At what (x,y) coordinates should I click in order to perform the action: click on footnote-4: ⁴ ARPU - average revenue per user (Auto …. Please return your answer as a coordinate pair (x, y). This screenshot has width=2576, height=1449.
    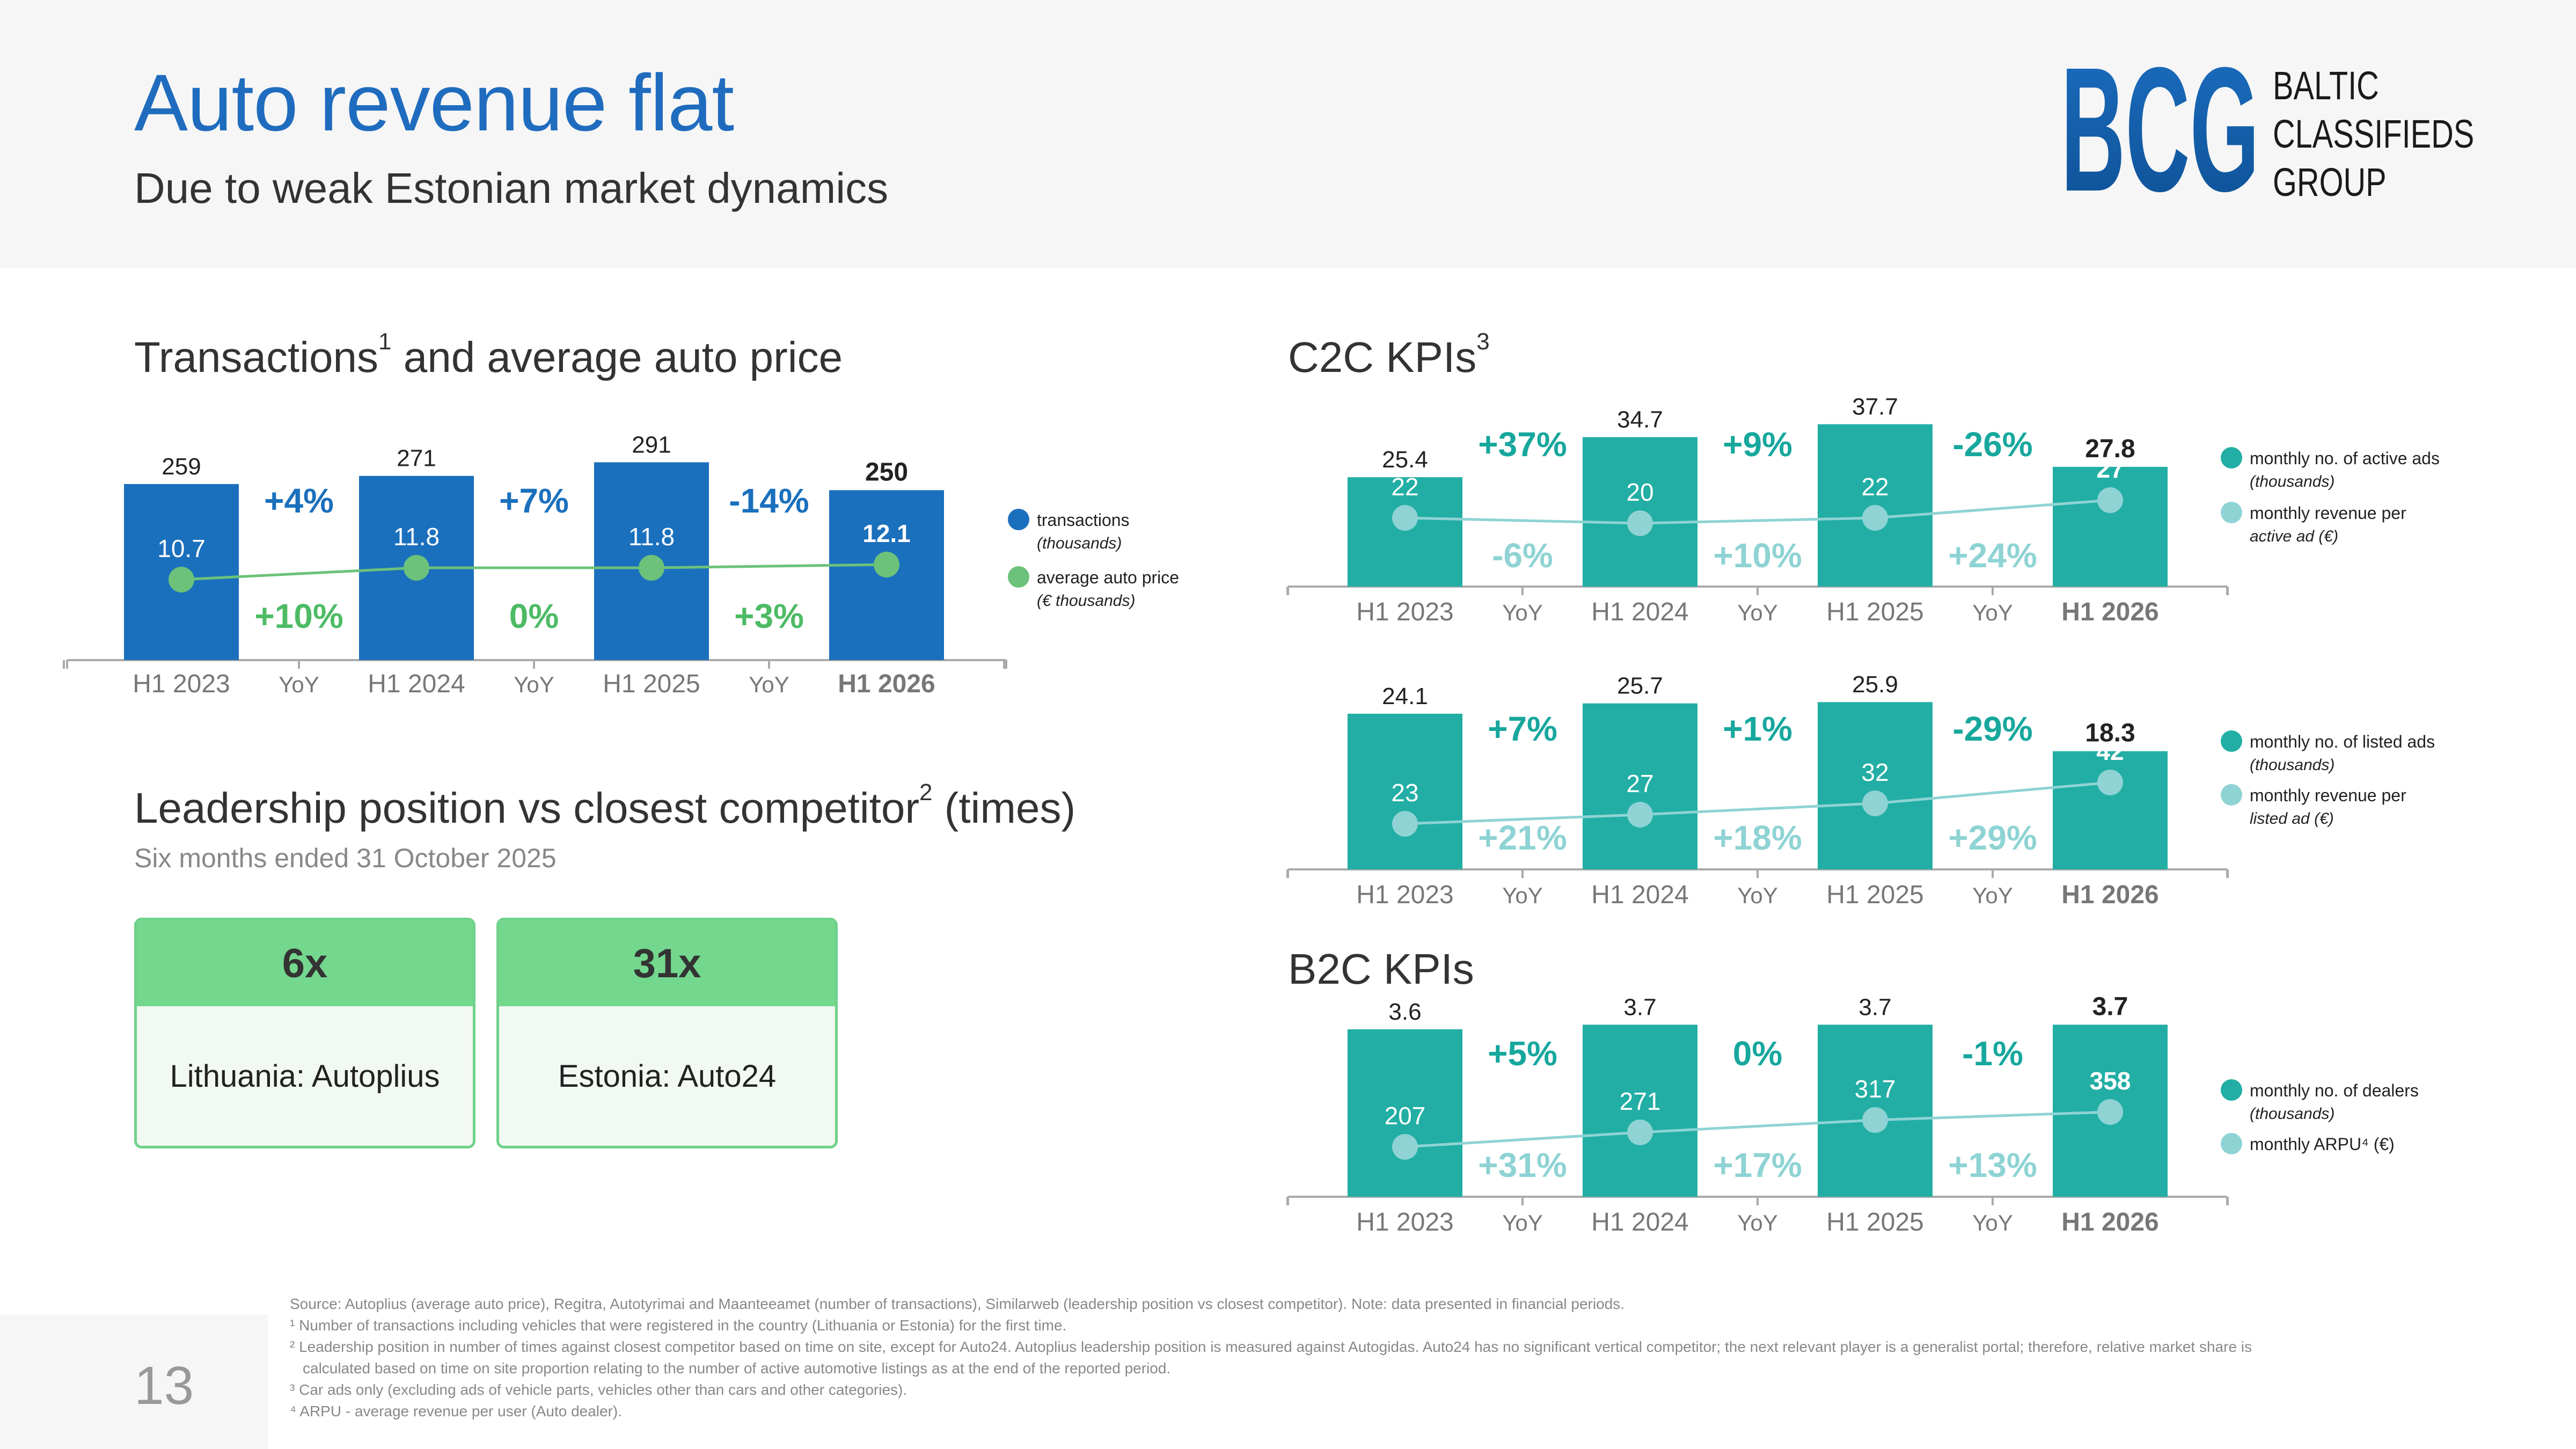
    Looking at the image, I should click on (456, 1411).